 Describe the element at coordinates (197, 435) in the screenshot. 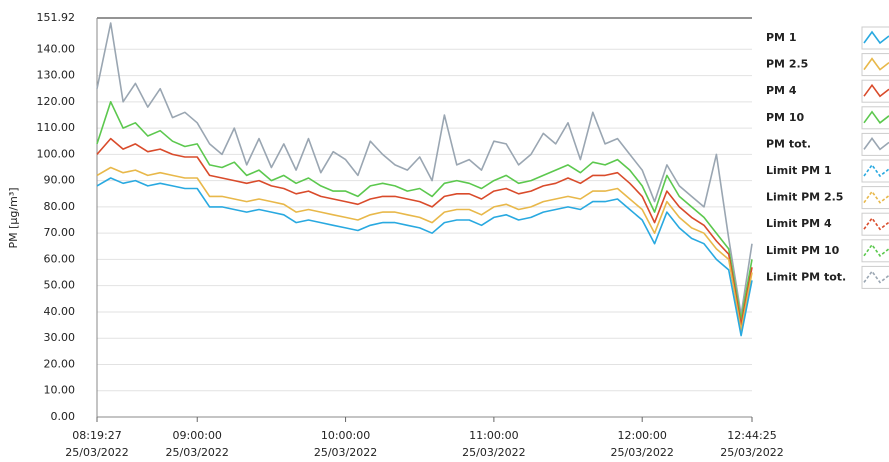

I see `x-tick-label: 09:00:00` at that location.